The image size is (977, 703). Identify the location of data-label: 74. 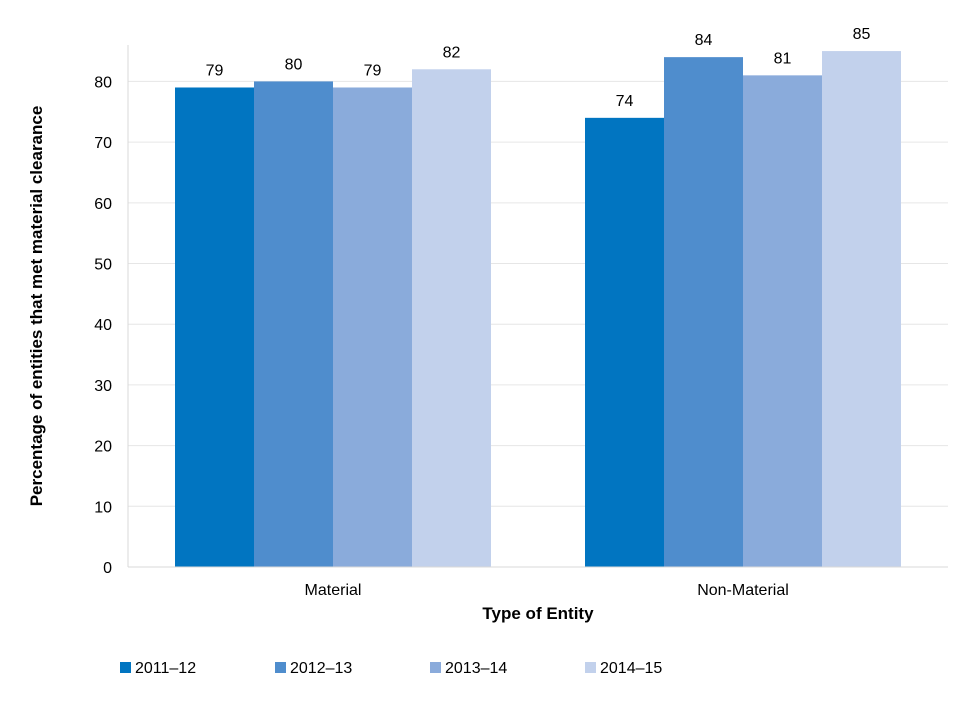
(625, 101).